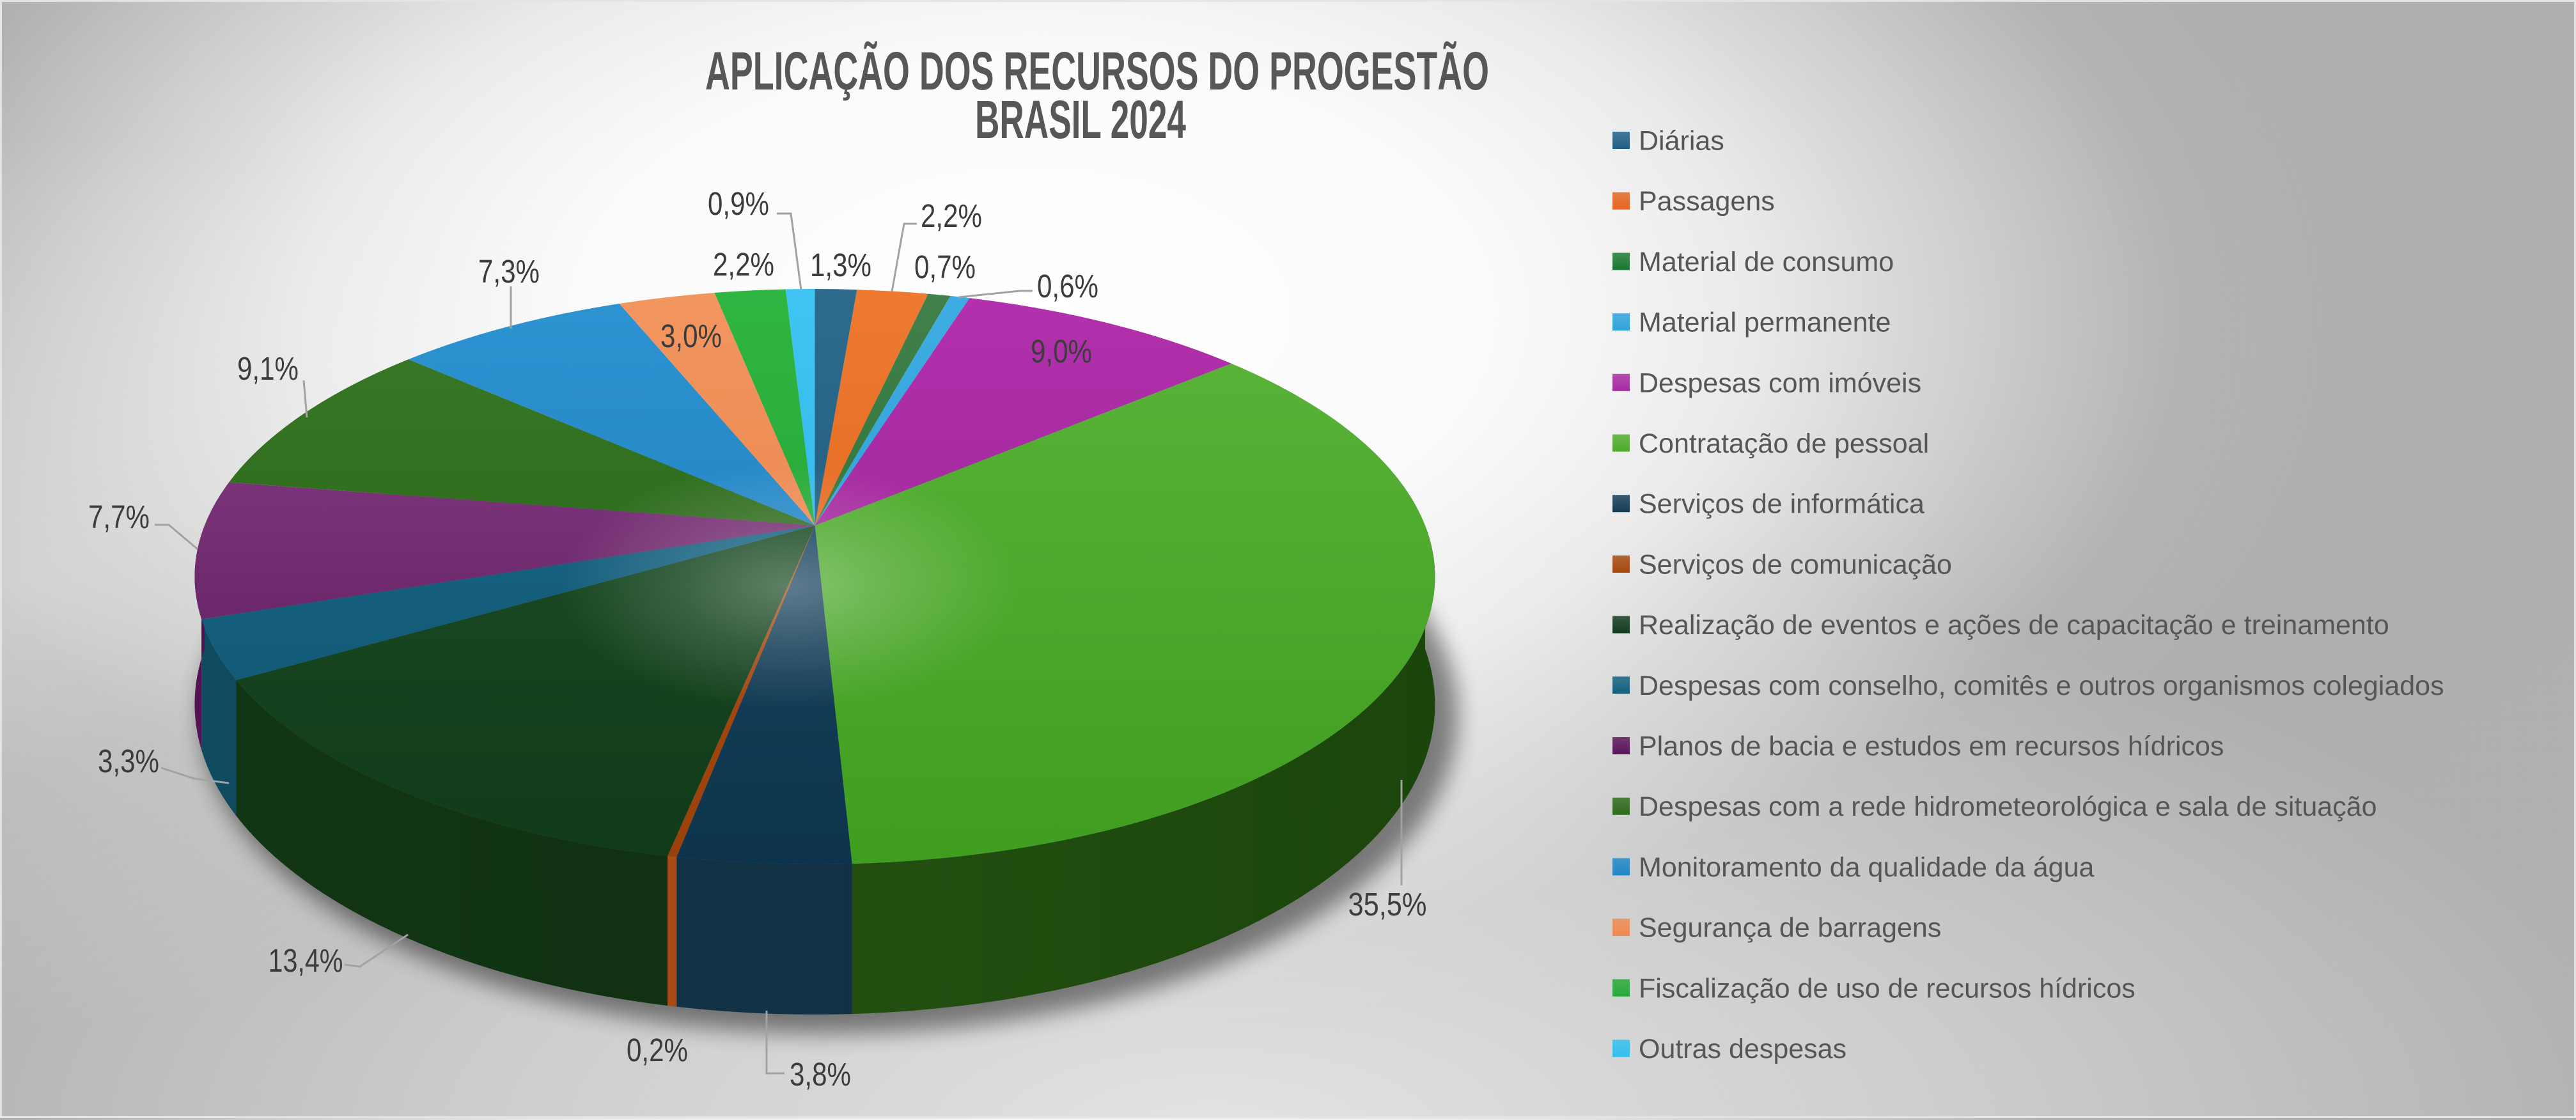 Image resolution: width=2576 pixels, height=1120 pixels. I want to click on svg-text: 3,0%, so click(691, 336).